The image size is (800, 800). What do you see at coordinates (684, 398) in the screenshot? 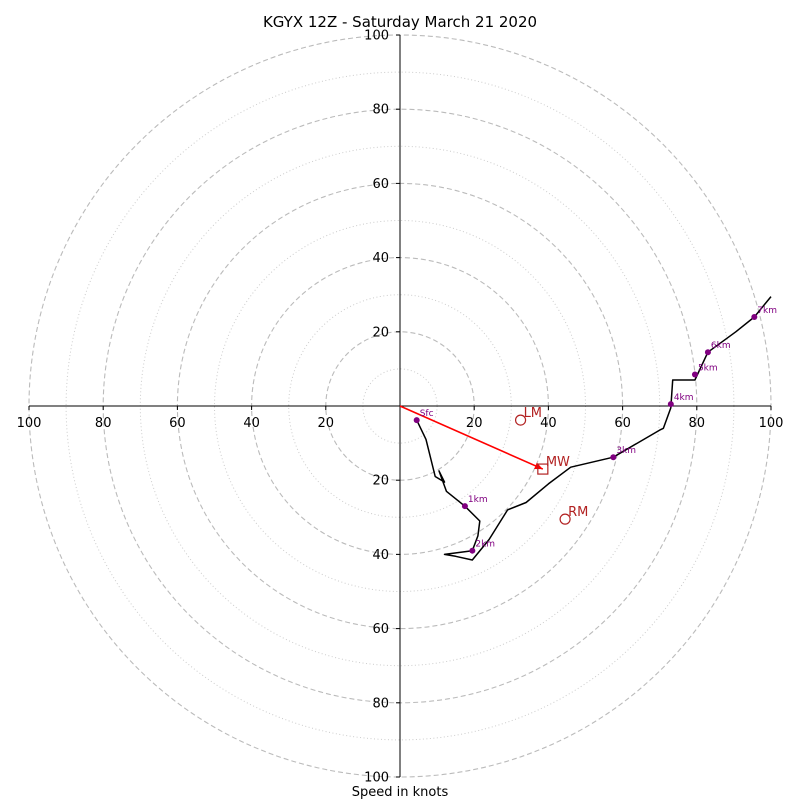
I see `height-marker-label: 4km` at bounding box center [684, 398].